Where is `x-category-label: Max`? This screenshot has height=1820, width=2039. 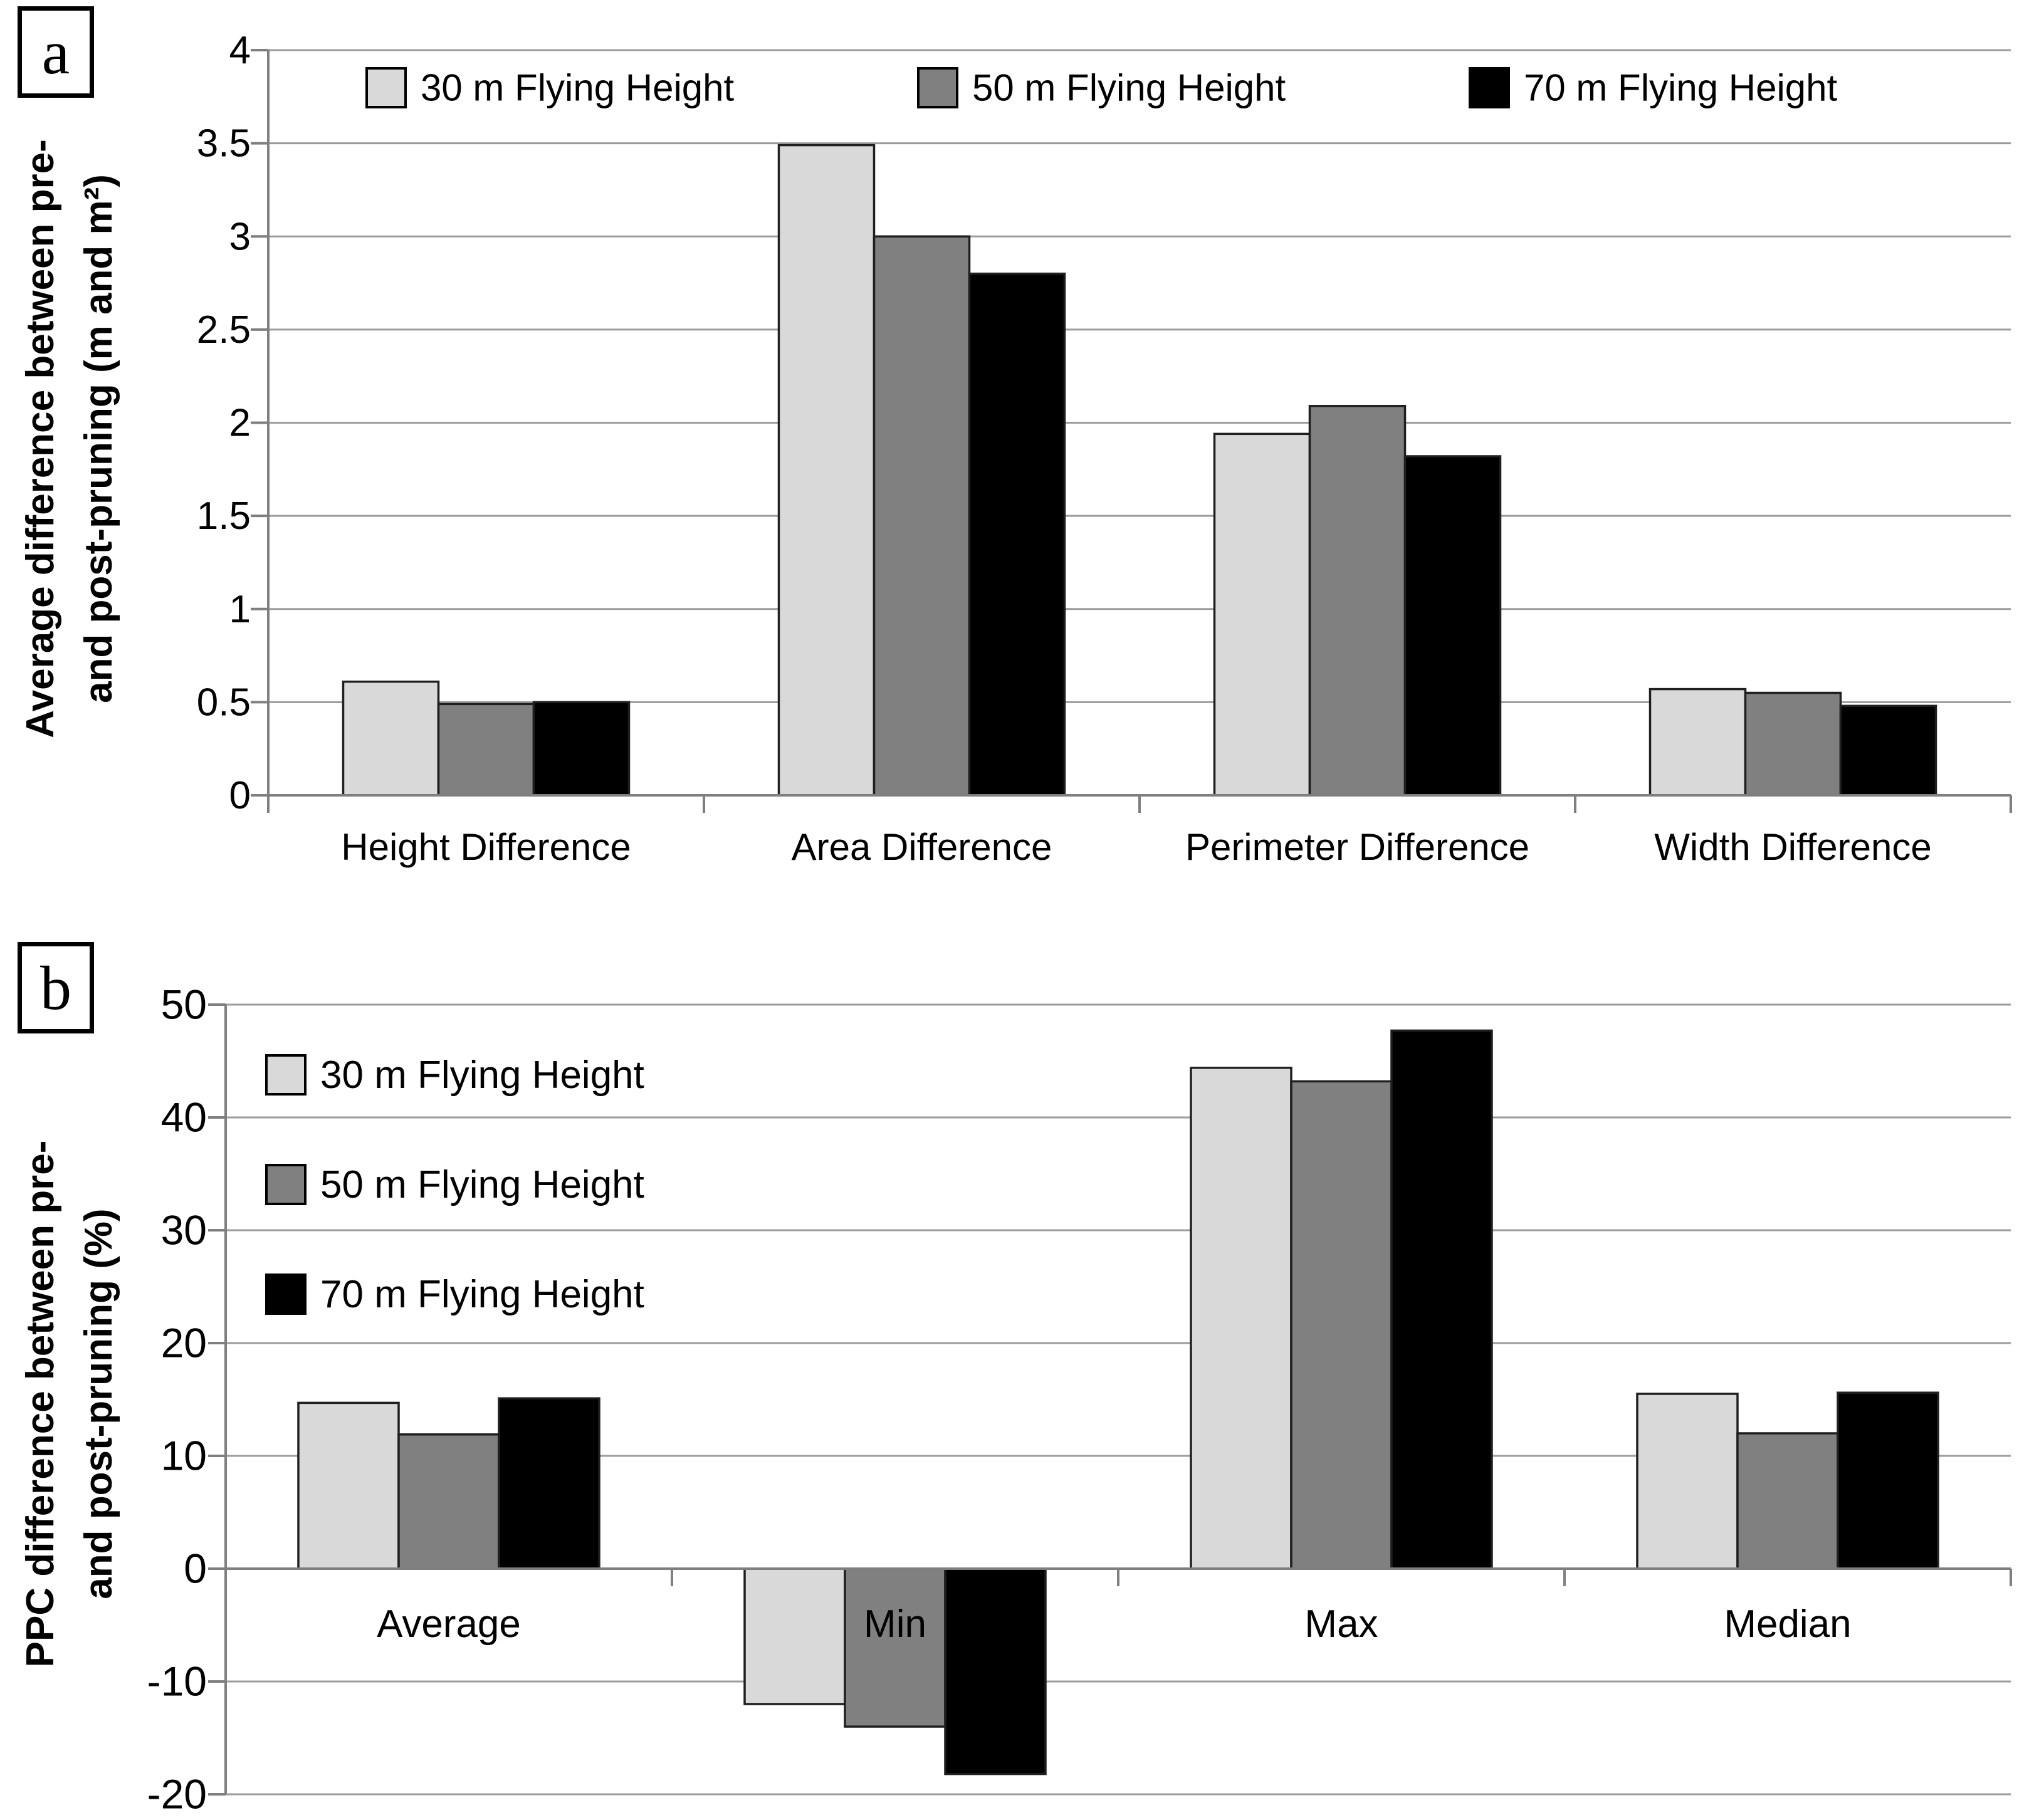
x-category-label: Max is located at coordinates (1341, 1624).